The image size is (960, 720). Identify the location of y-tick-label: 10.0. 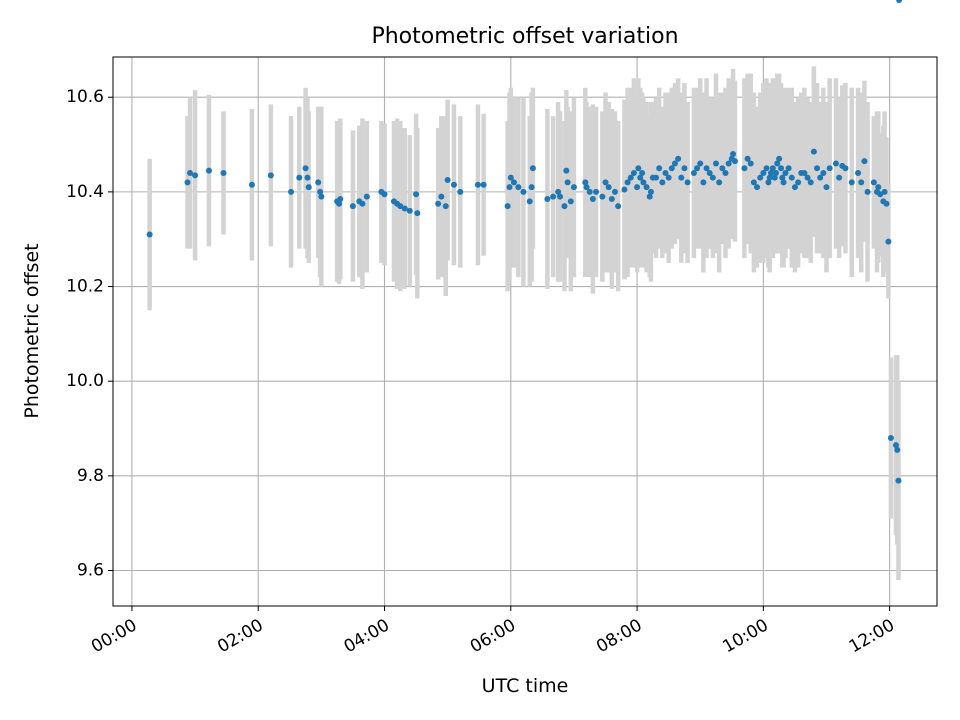
(85, 381).